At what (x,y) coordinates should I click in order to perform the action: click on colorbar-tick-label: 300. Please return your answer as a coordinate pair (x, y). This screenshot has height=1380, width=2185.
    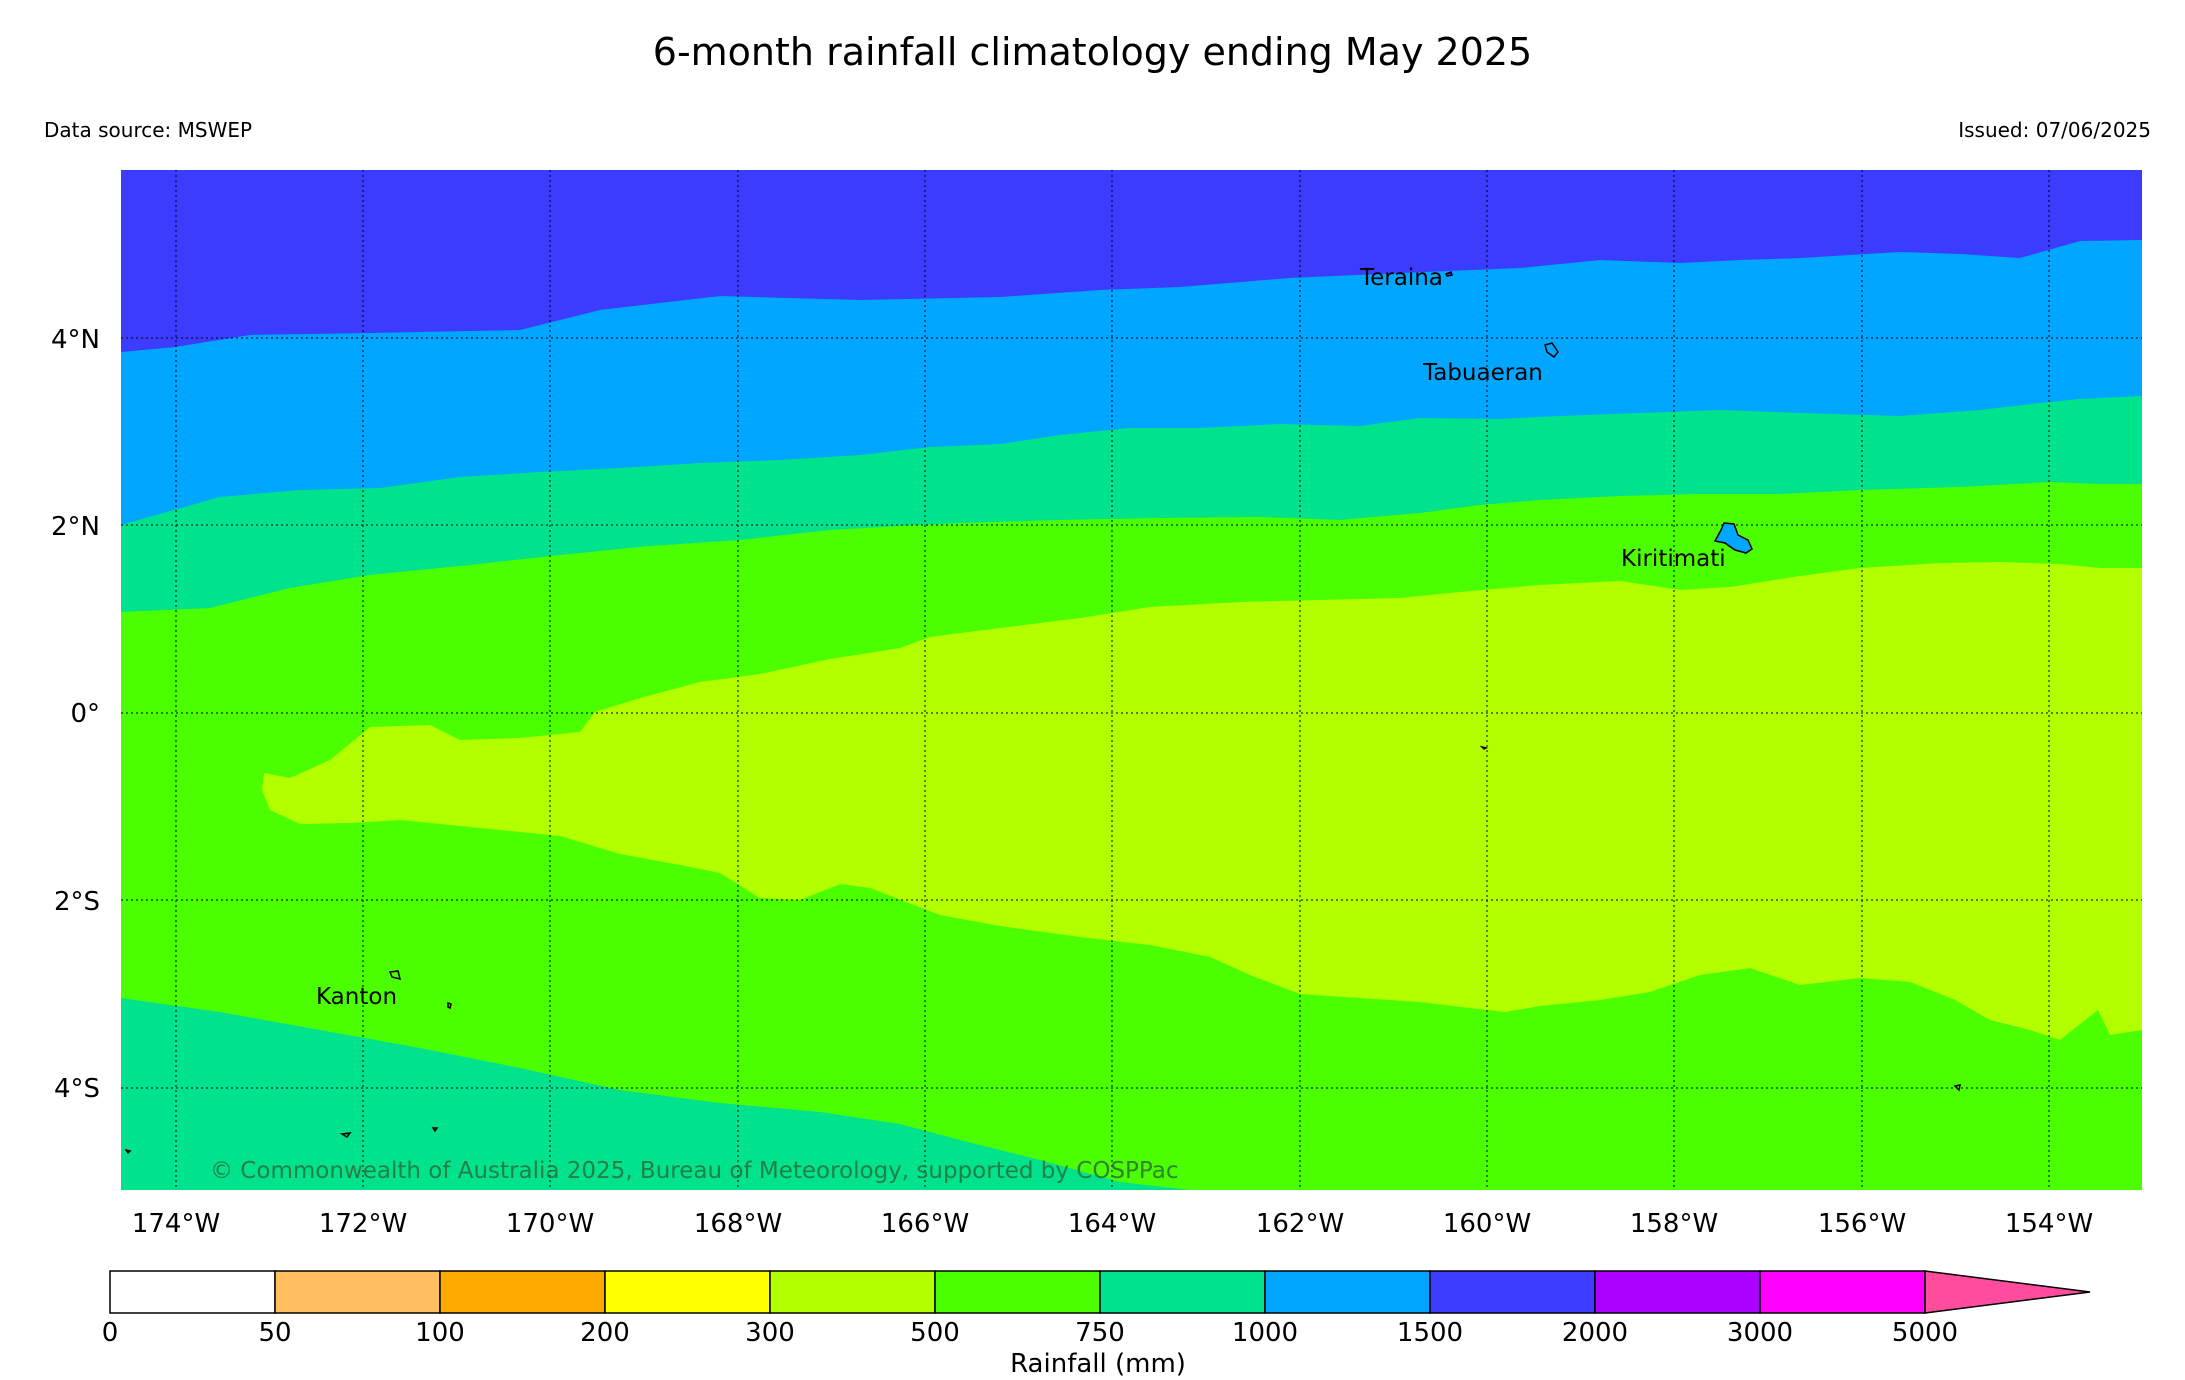
    Looking at the image, I should click on (770, 1333).